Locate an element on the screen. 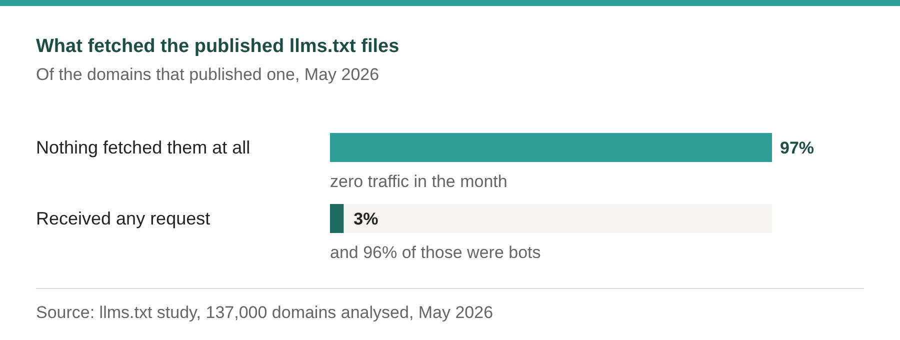  annotation: zero traffic in the month is located at coordinates (419, 181).